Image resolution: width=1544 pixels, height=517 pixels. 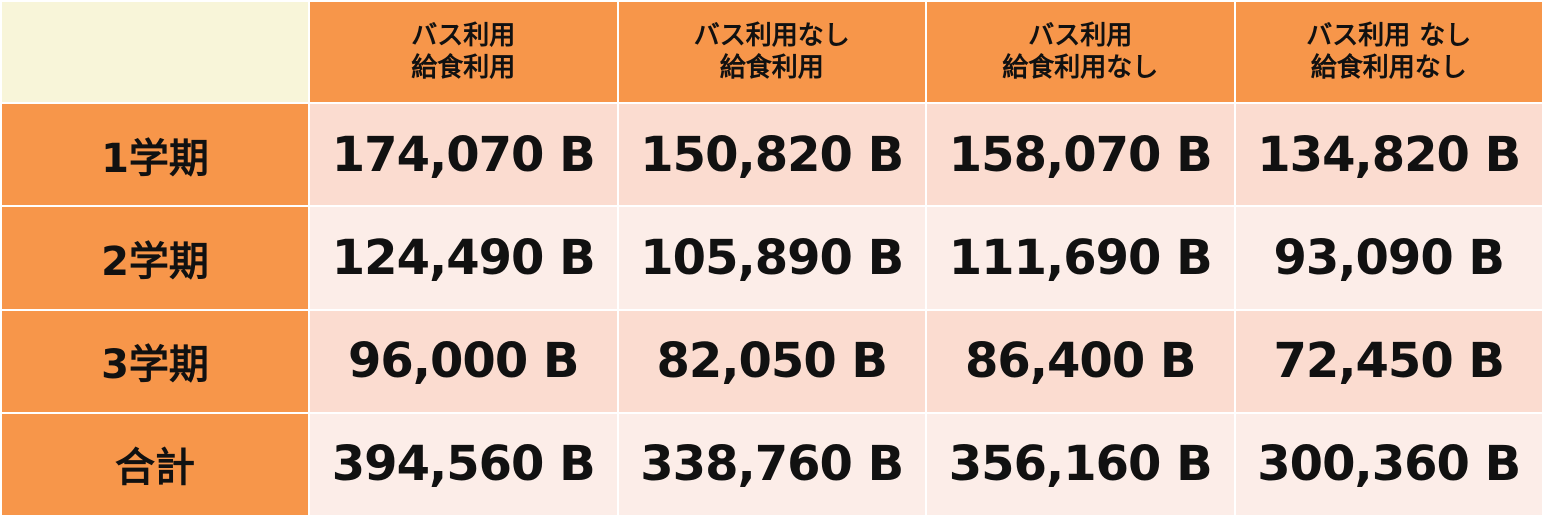 I want to click on row-label: 1学期, so click(x=155, y=154).